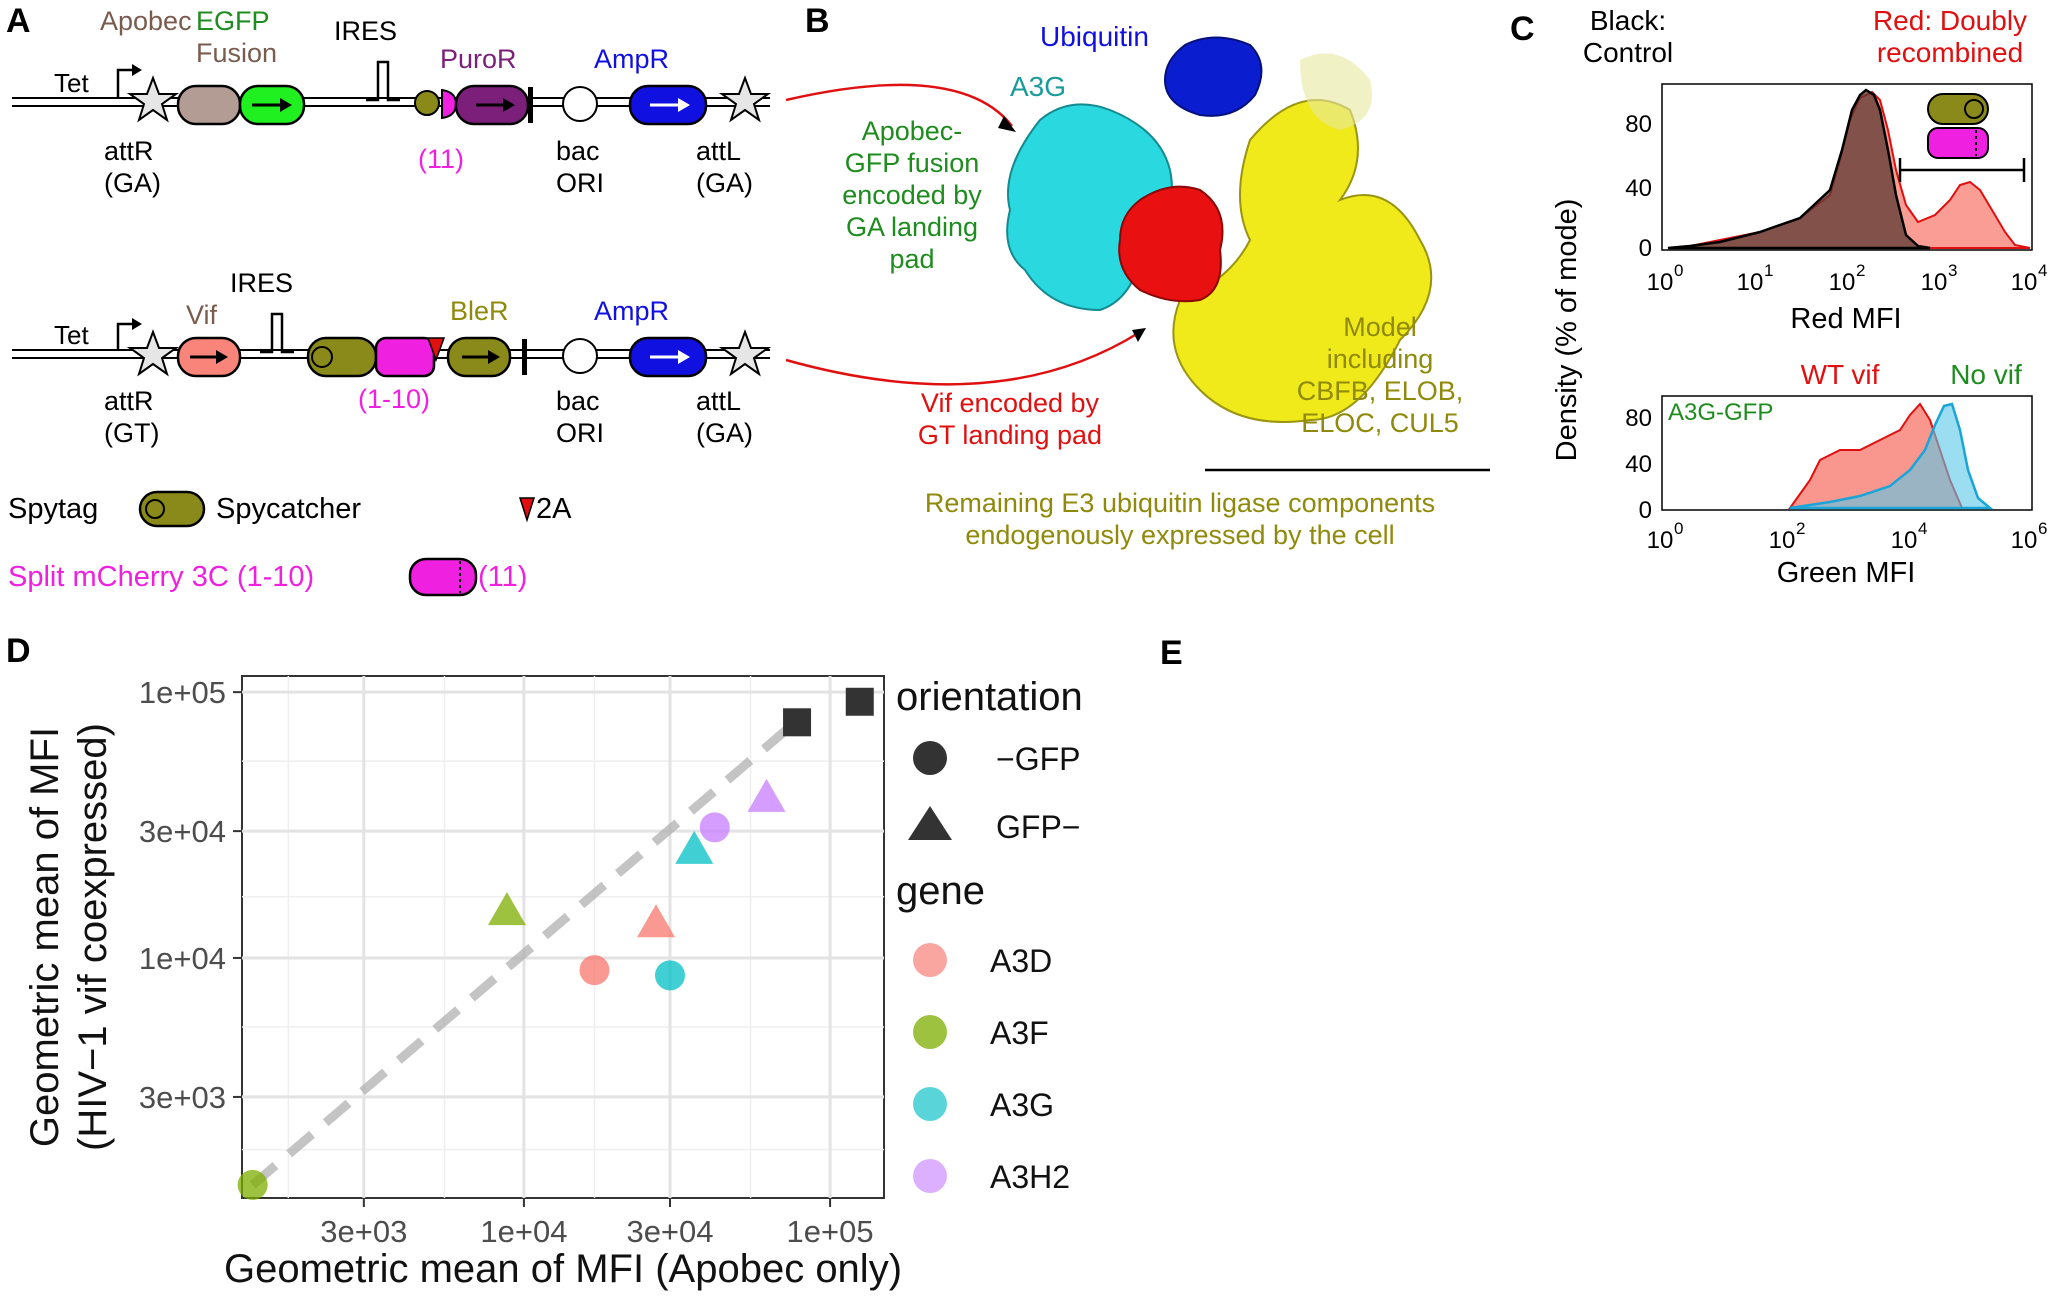  I want to click on vif-label-a: Vif, so click(202, 315).